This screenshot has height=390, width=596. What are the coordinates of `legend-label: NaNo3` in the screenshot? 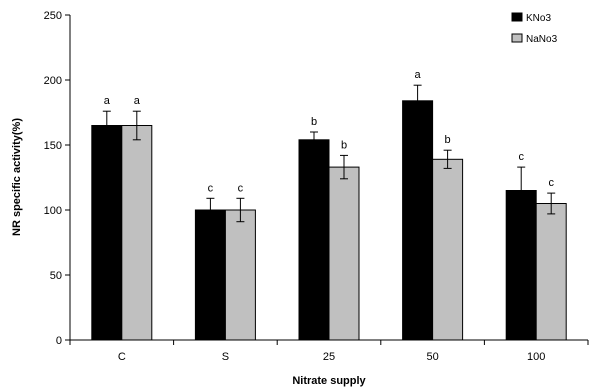 It's located at (542, 39).